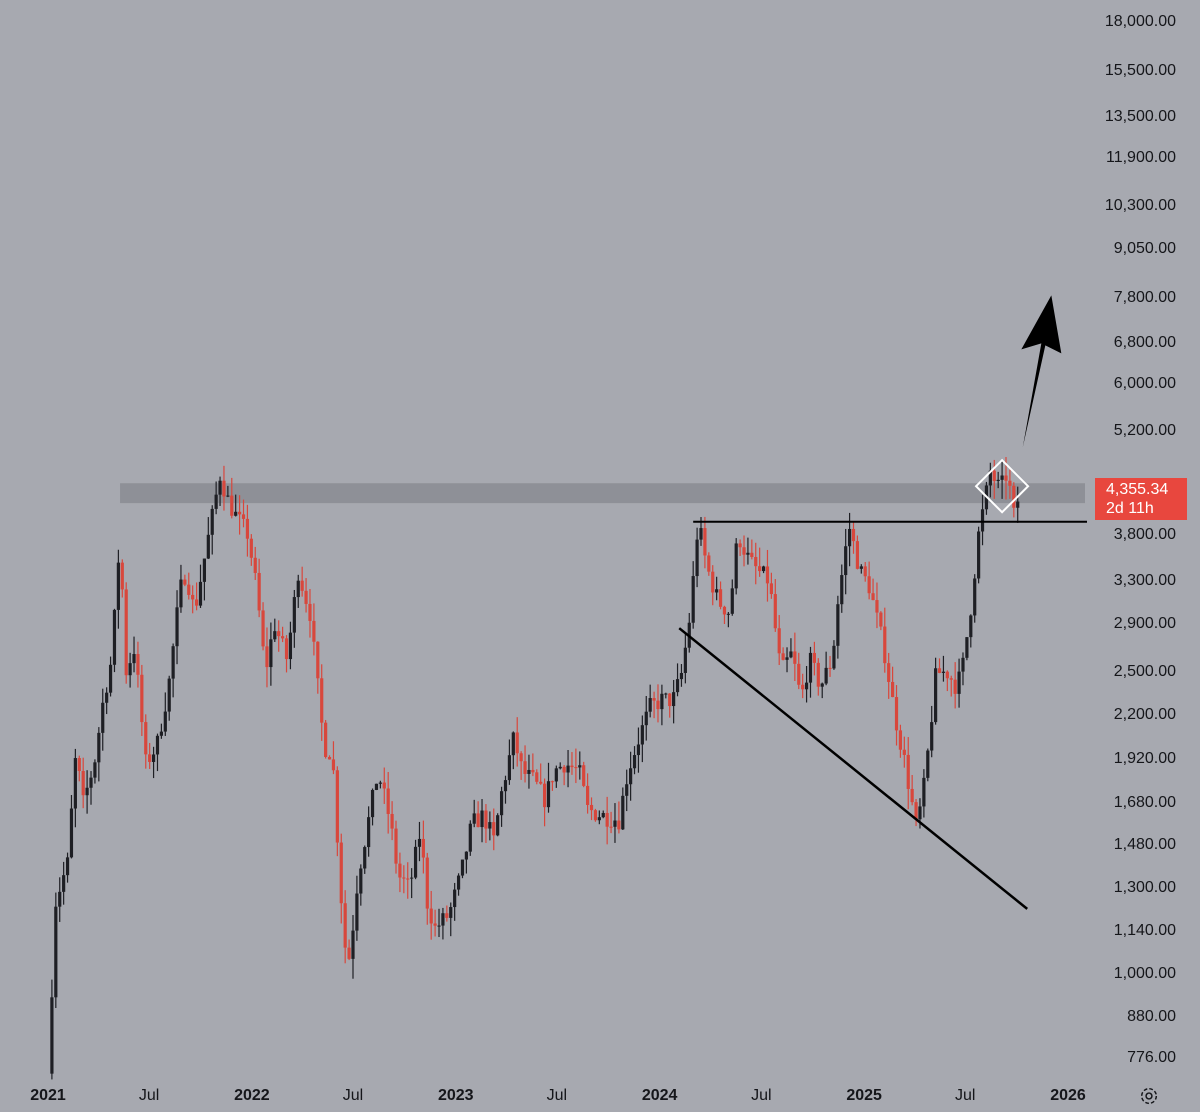 The width and height of the screenshot is (1200, 1112). I want to click on y-tick-label: 9,050.00, so click(1144, 248).